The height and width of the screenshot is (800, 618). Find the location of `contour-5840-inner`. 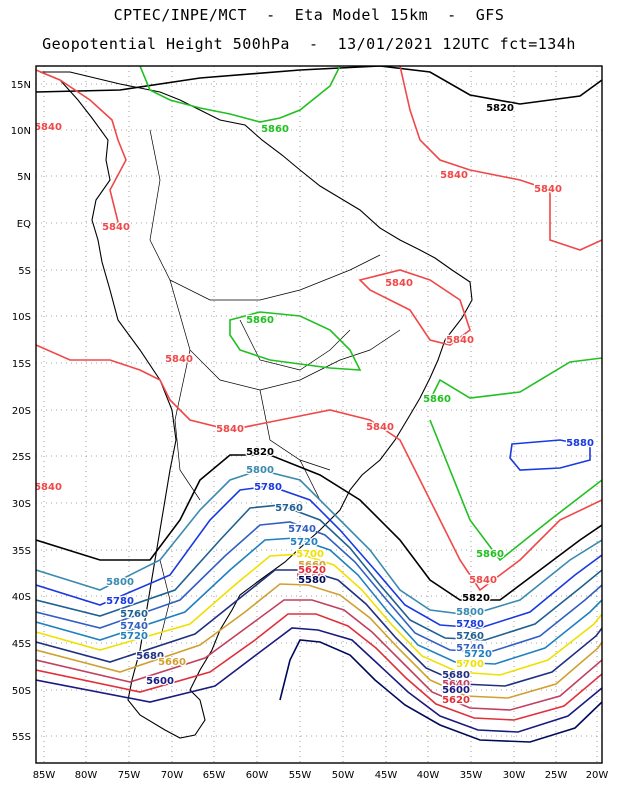

contour-5840-inner is located at coordinates (414, 307).